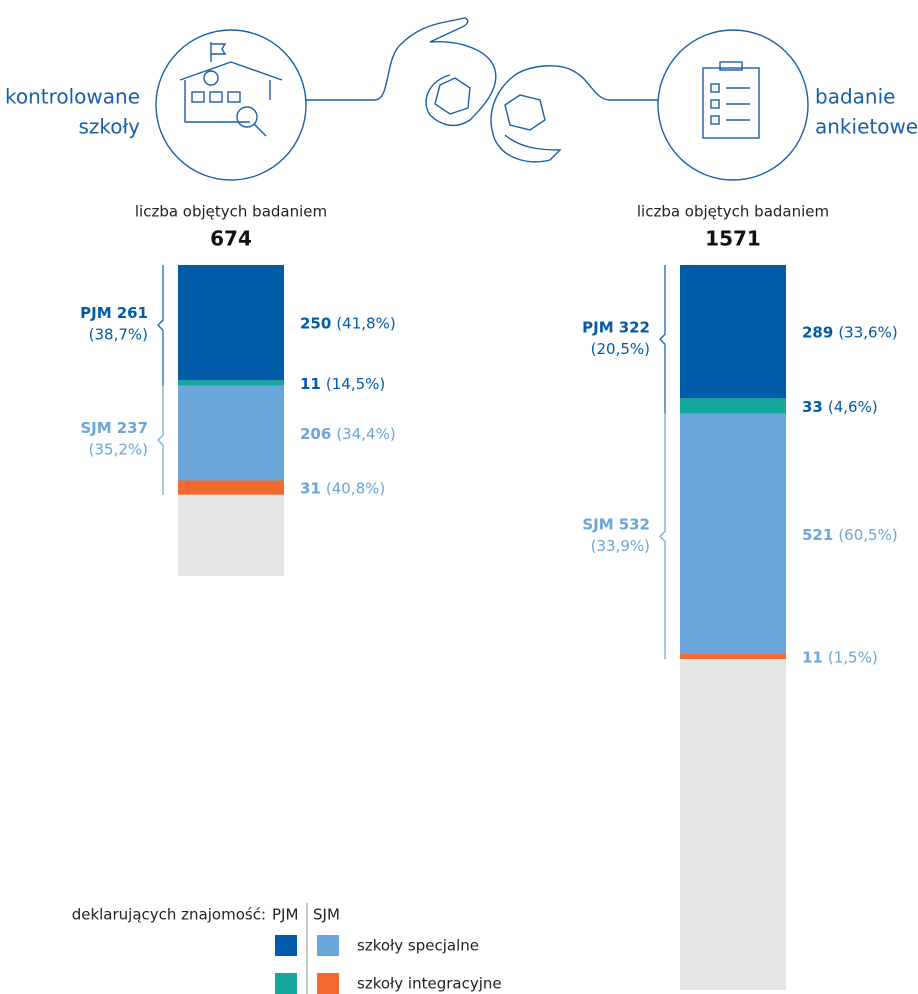 The width and height of the screenshot is (918, 994). I want to click on group-value: 322, so click(634, 327).